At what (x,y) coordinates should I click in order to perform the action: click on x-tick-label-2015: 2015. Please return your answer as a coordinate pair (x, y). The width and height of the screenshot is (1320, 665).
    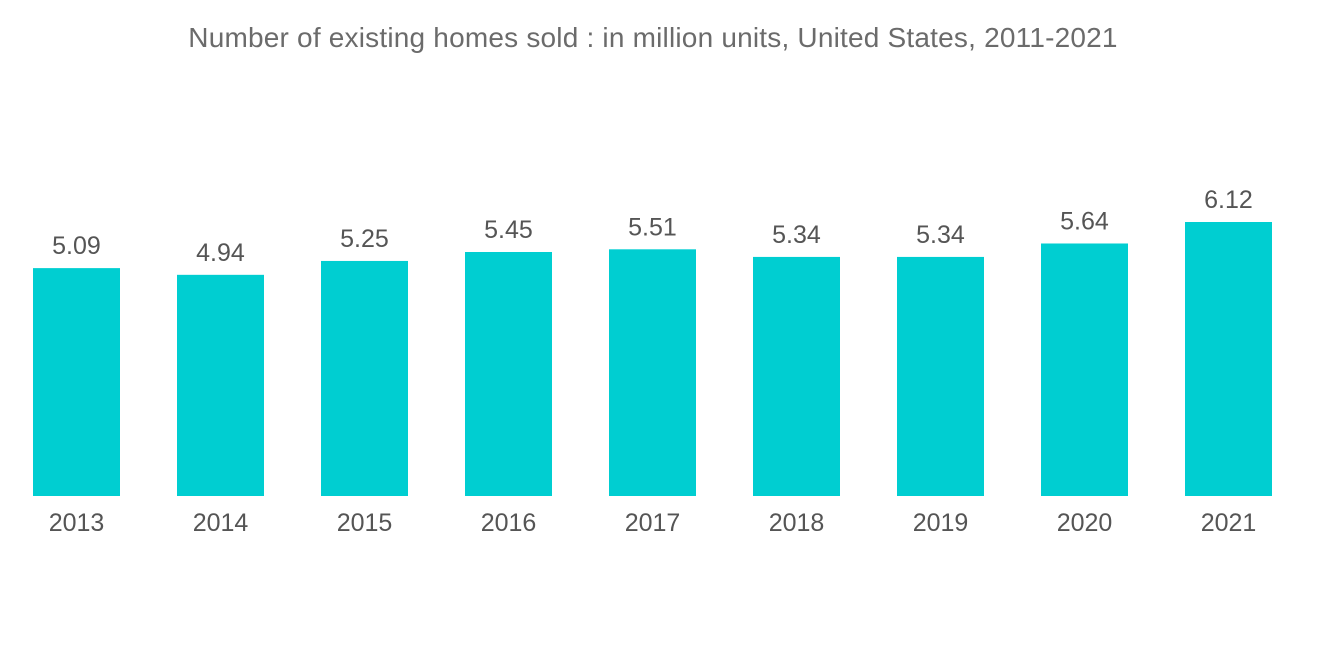
    Looking at the image, I should click on (365, 523).